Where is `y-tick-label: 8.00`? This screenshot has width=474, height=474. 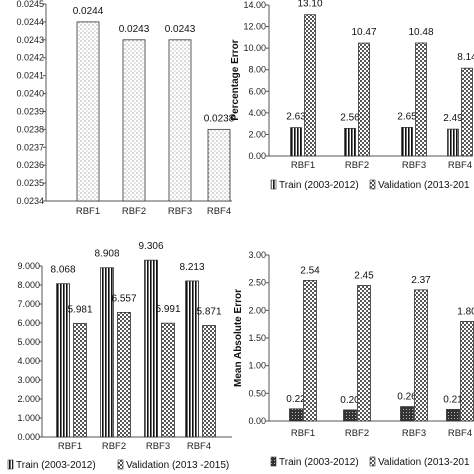
y-tick-label: 8.00 is located at coordinates (257, 70).